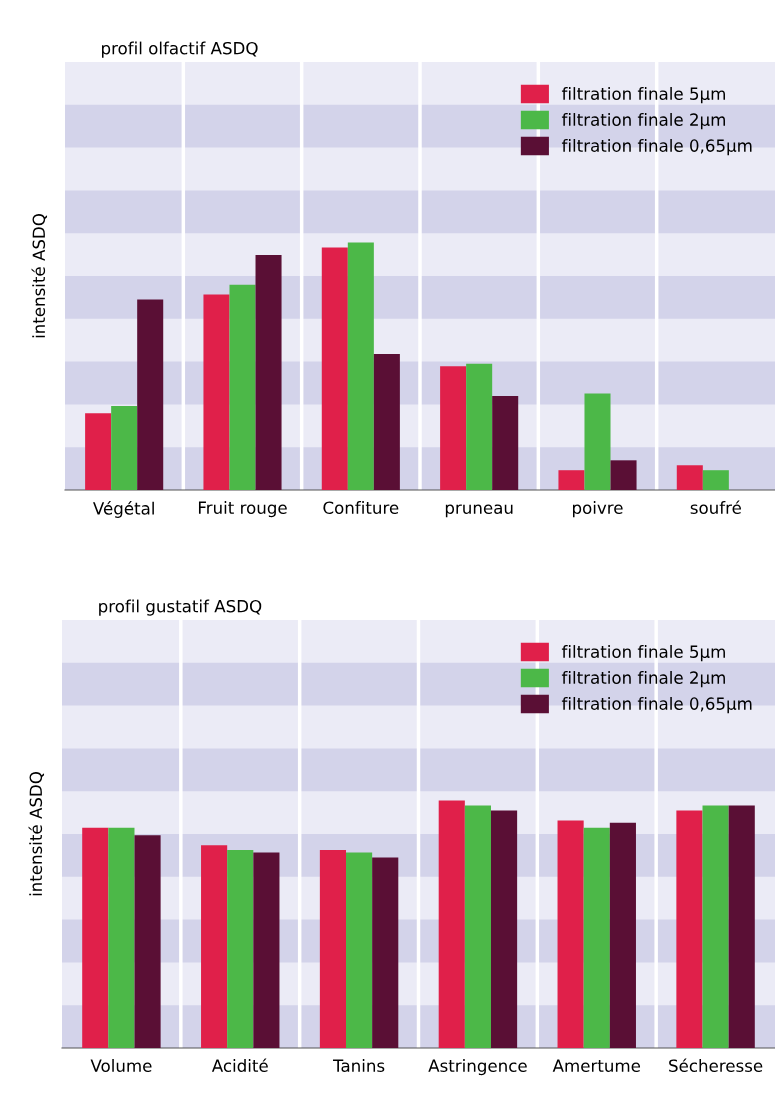 This screenshot has width=775, height=1120. Describe the element at coordinates (180, 49) in the screenshot. I see `chart-title: profil olfactif ASDQ` at that location.